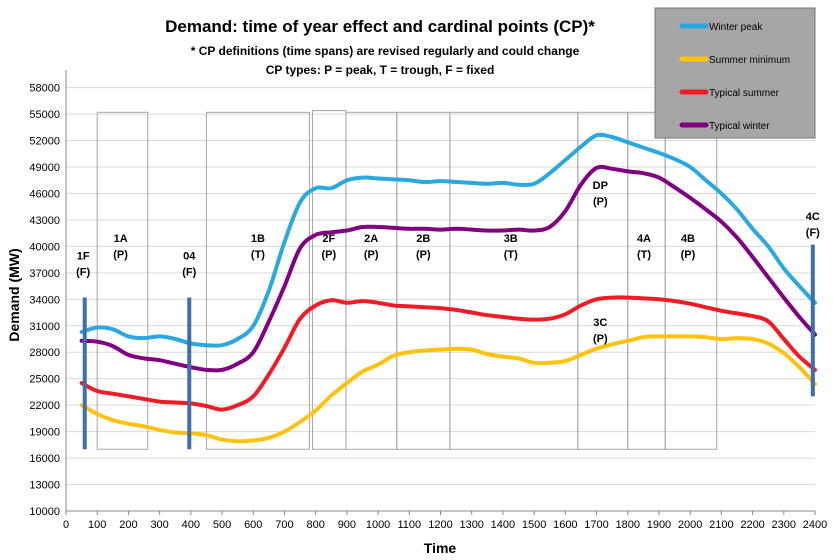 The height and width of the screenshot is (560, 833). I want to click on cp-label-id: 3B, so click(511, 239).